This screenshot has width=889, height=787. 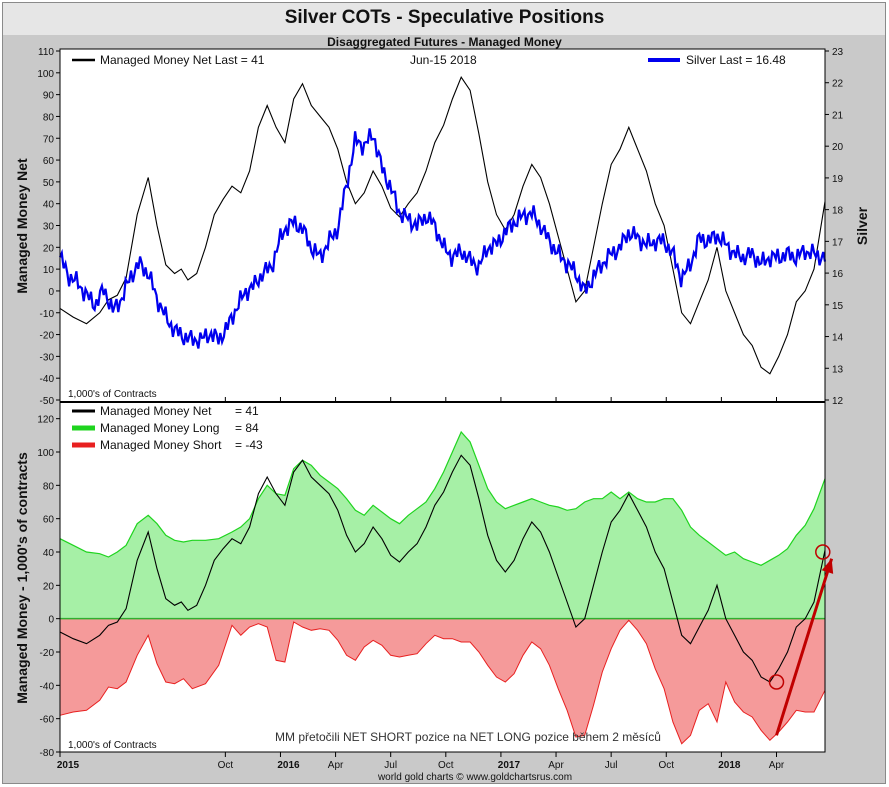 What do you see at coordinates (46, 52) in the screenshot?
I see `top-left-tick-label: 110` at bounding box center [46, 52].